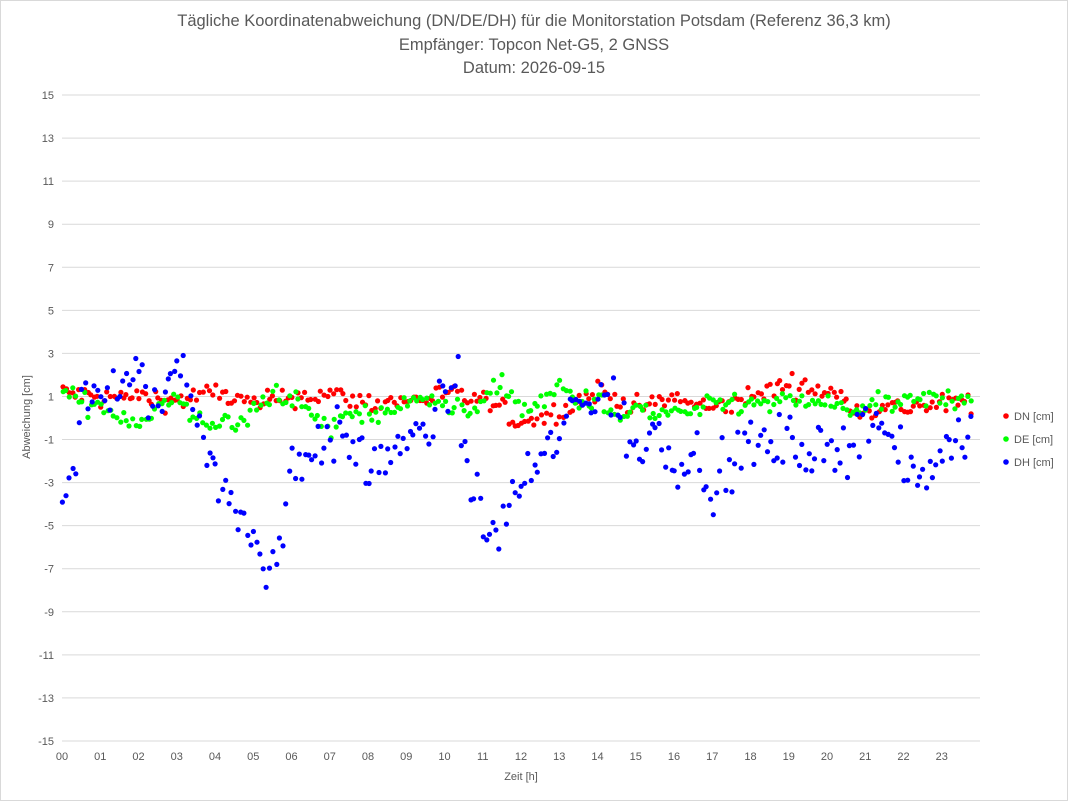  I want to click on x-tick-label: 23, so click(942, 757).